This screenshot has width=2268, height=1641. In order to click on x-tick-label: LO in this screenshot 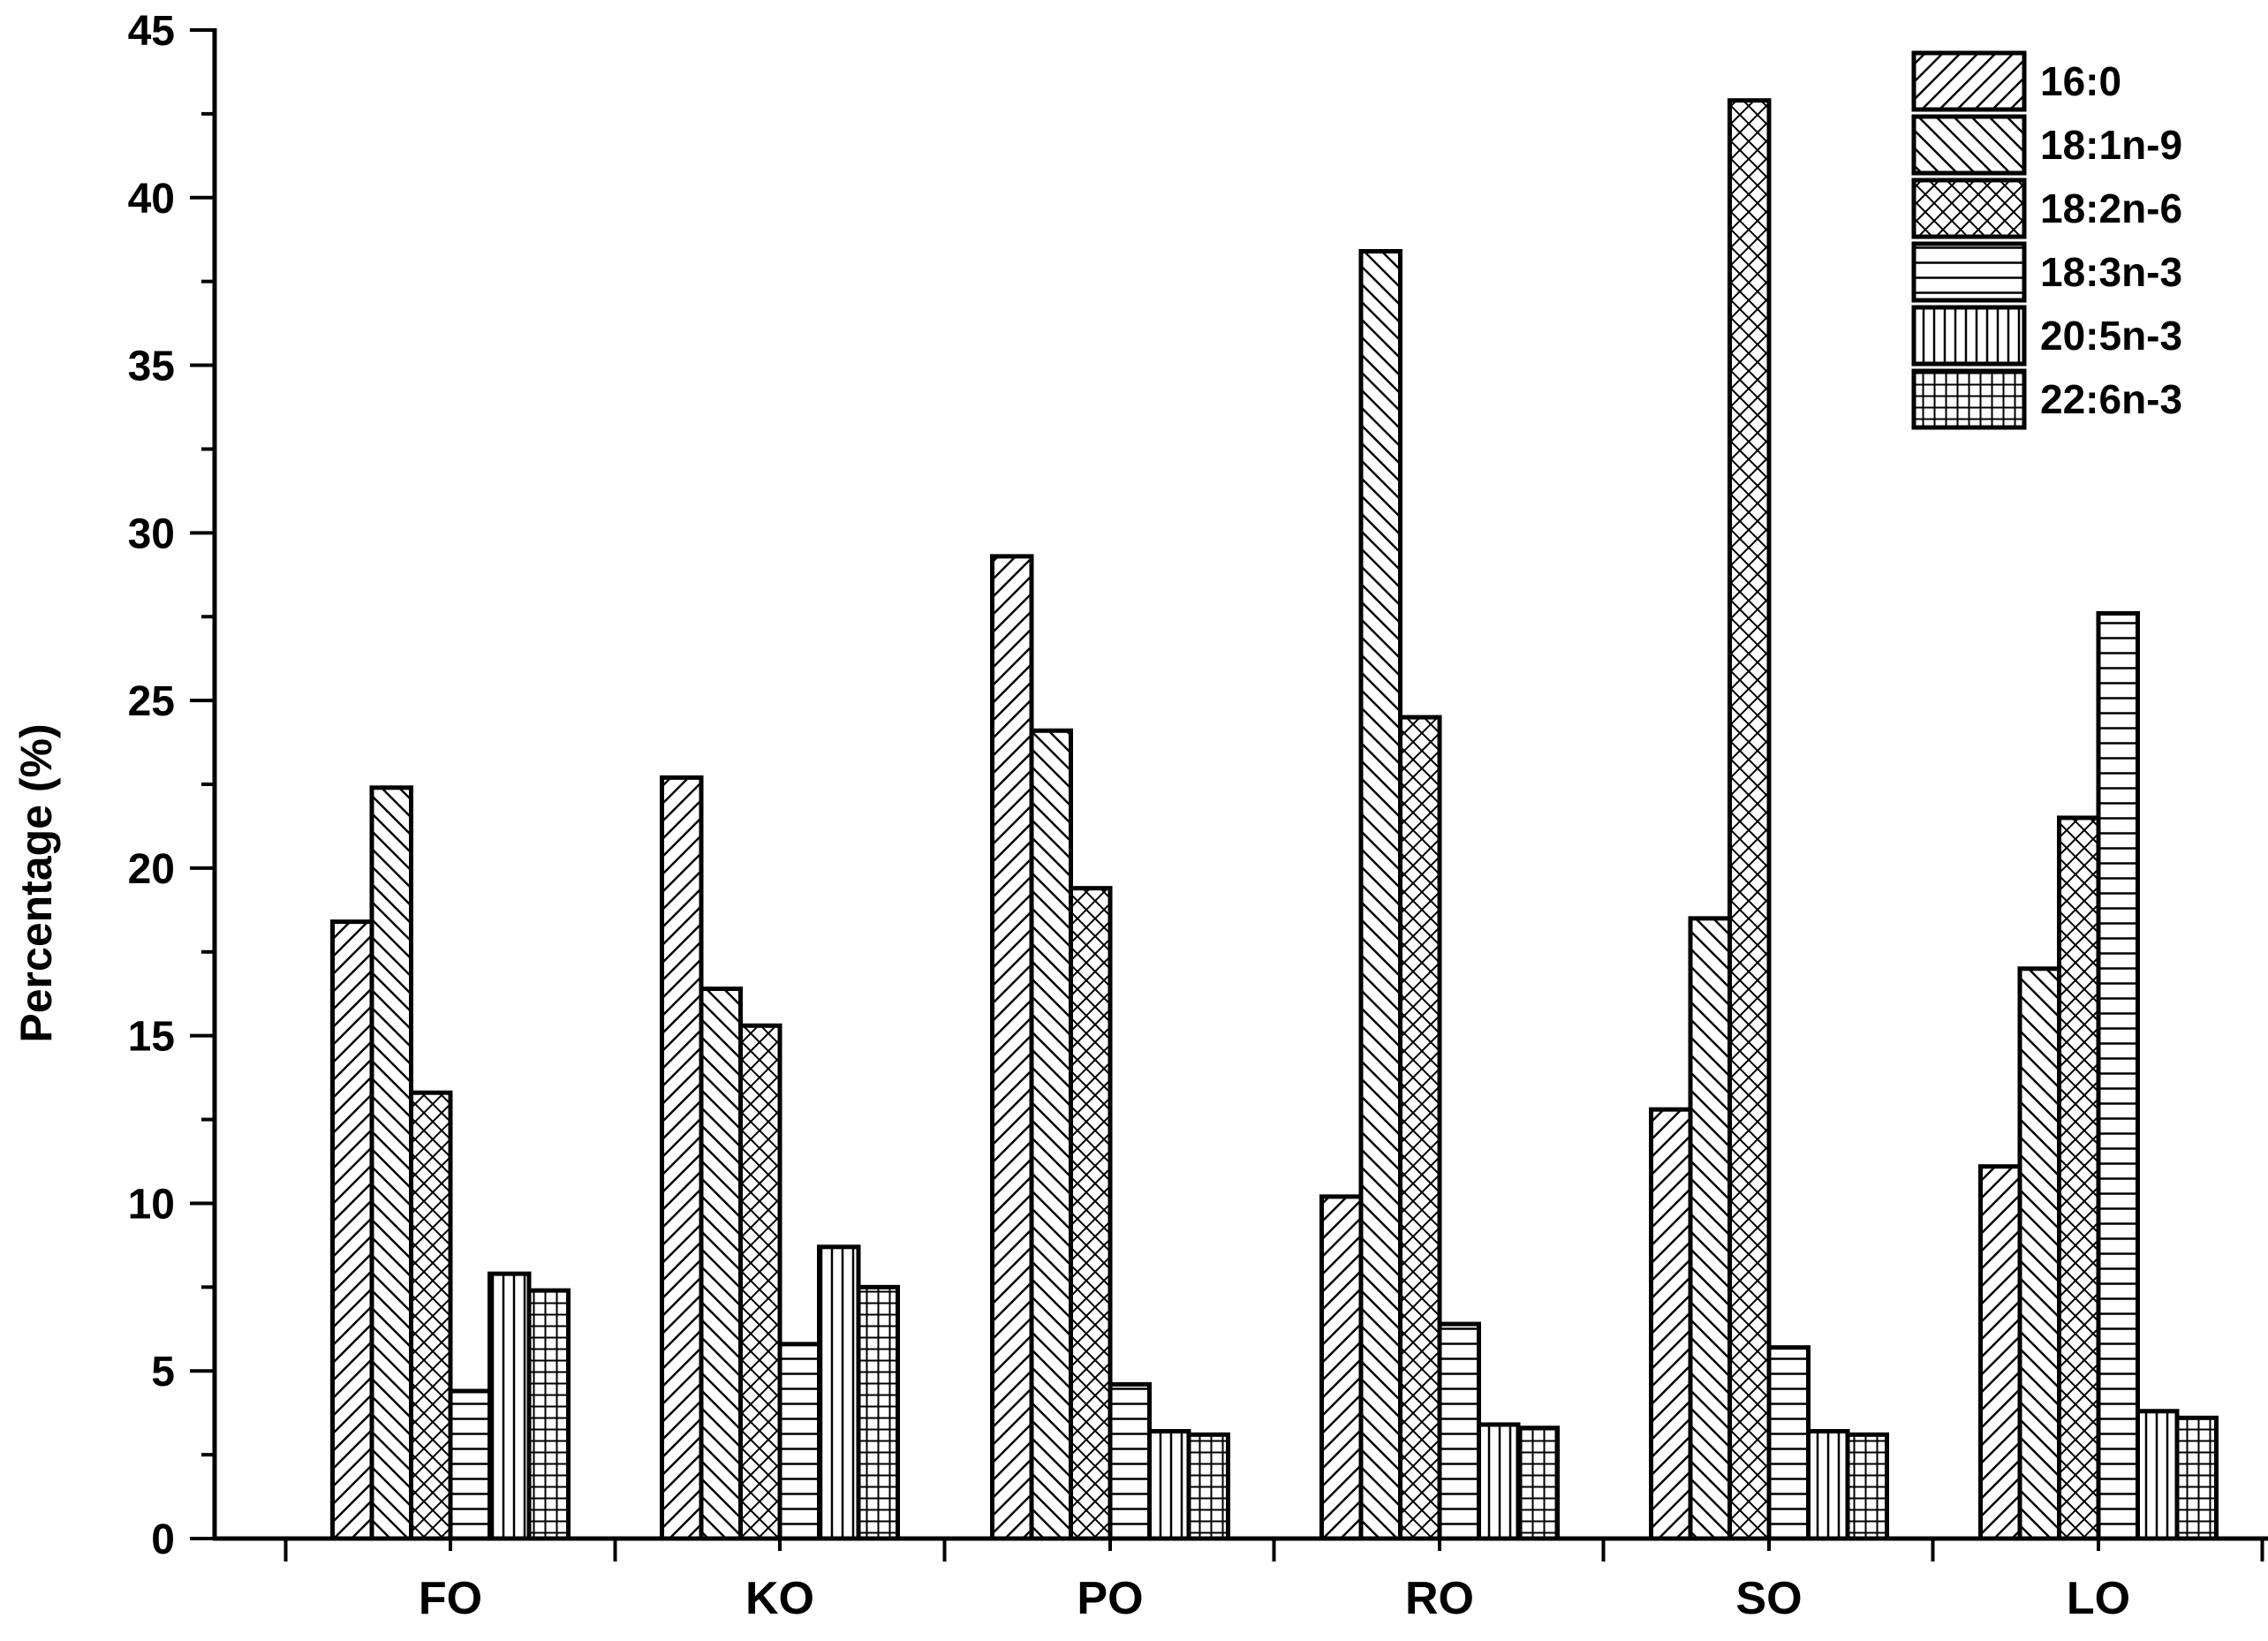, I will do `click(2099, 1598)`.